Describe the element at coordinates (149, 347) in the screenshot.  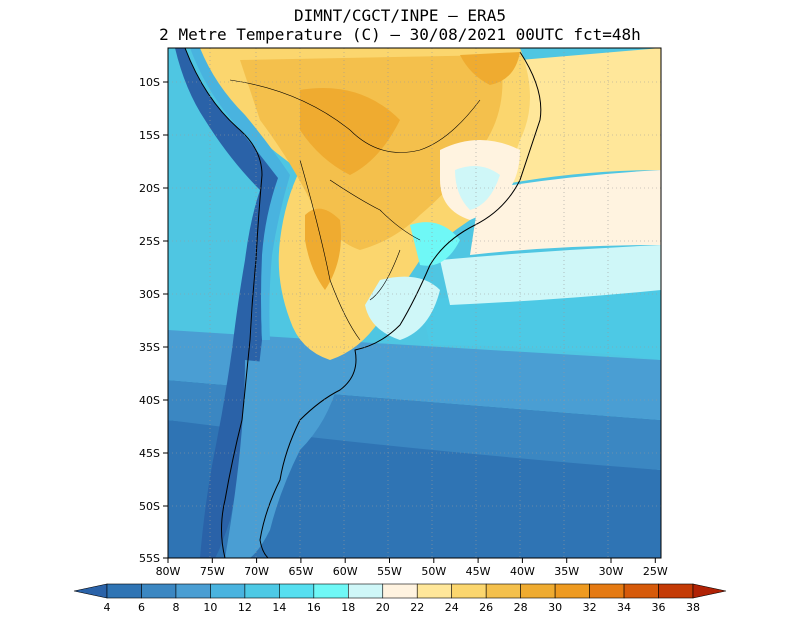
I see `lat-label: 35S` at that location.